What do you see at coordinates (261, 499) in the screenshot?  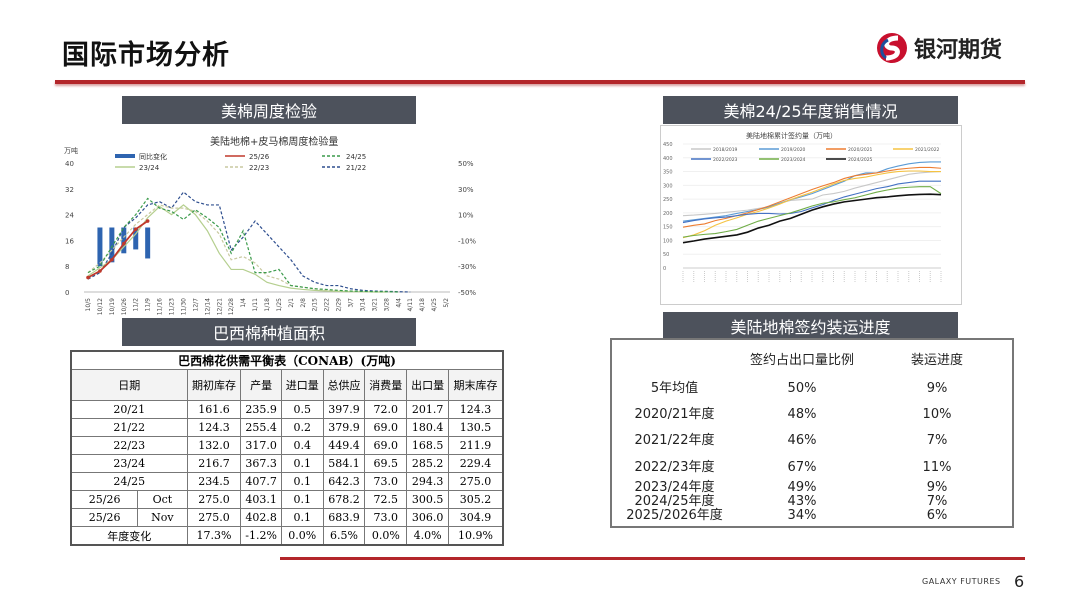 I see `table-cell: 403.1` at bounding box center [261, 499].